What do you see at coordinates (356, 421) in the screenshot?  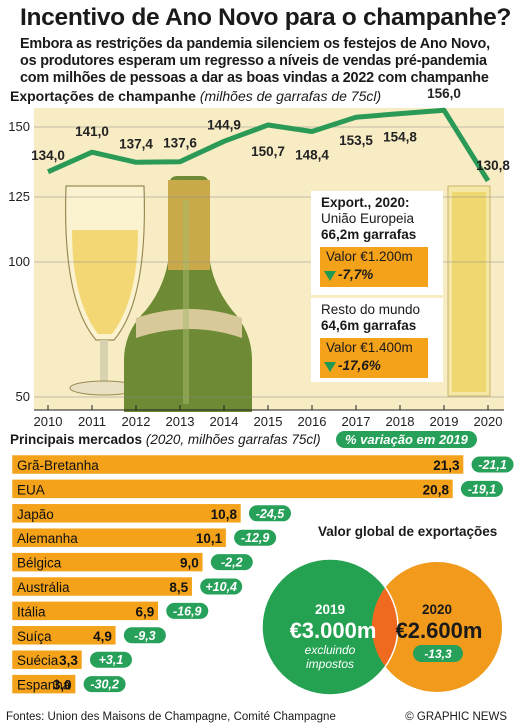 I see `x-tick-label: 2017` at bounding box center [356, 421].